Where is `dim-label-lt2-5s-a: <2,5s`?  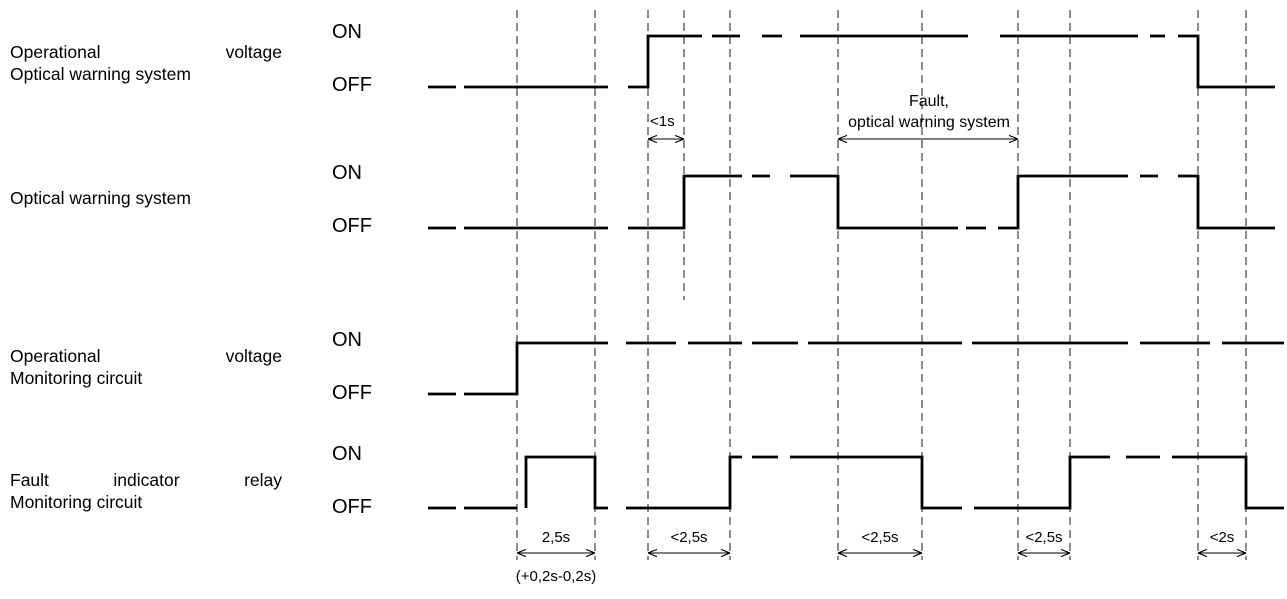
dim-label-lt2-5s-a: <2,5s is located at coordinates (688, 537).